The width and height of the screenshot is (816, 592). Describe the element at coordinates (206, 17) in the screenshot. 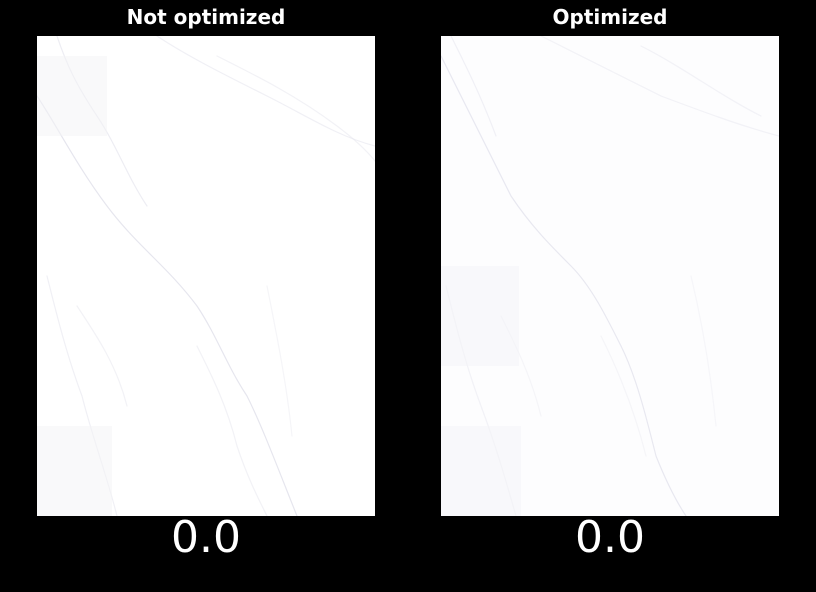

I see `panel-title: Not optimized` at that location.